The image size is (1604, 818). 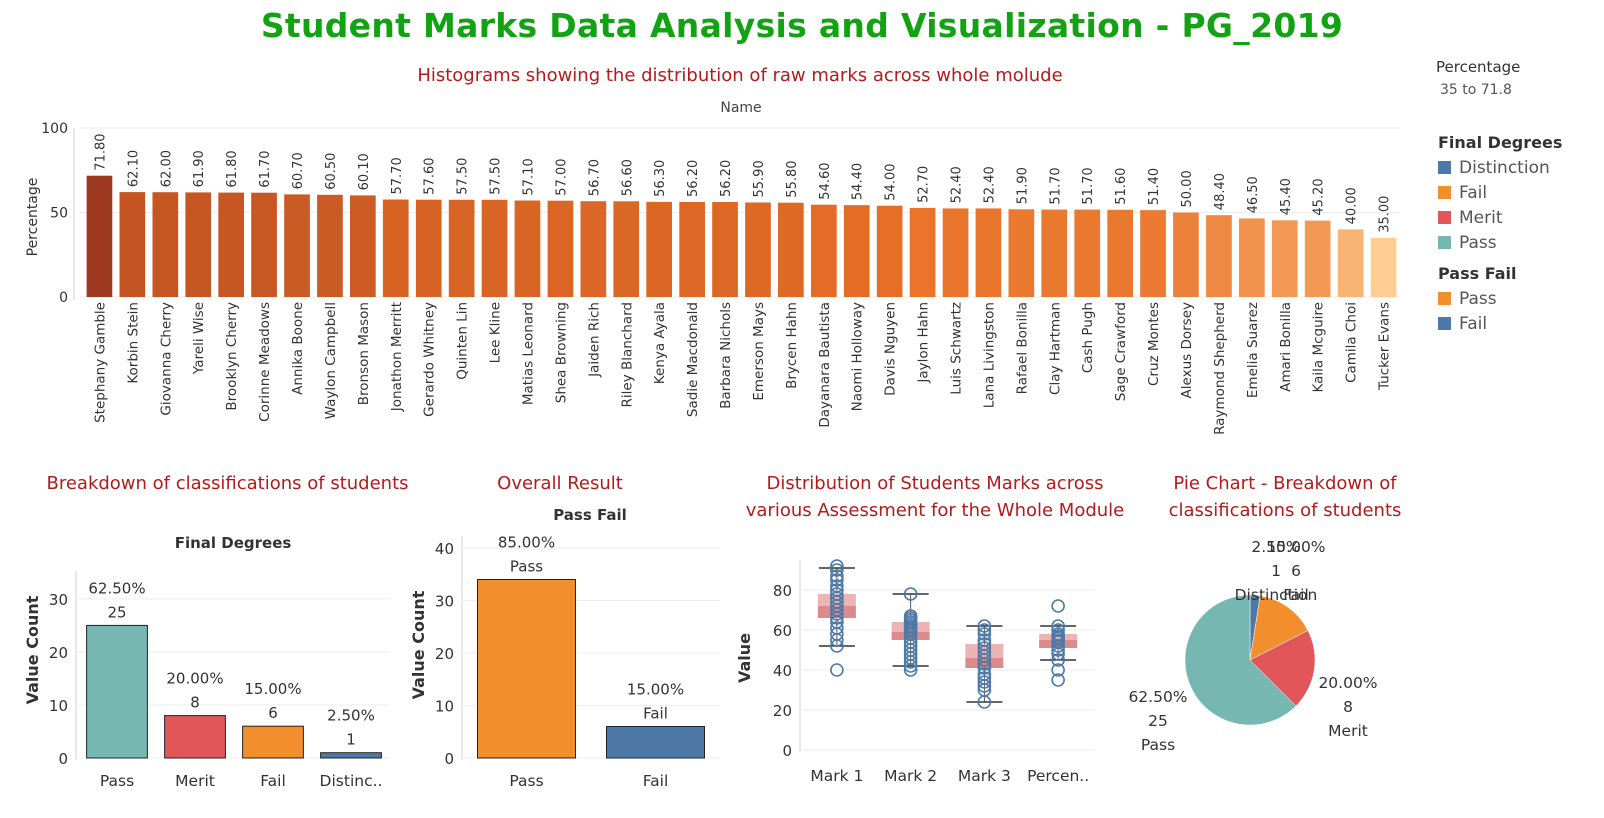 I want to click on final-degrees-percent-label: 2.50%, so click(x=351, y=716).